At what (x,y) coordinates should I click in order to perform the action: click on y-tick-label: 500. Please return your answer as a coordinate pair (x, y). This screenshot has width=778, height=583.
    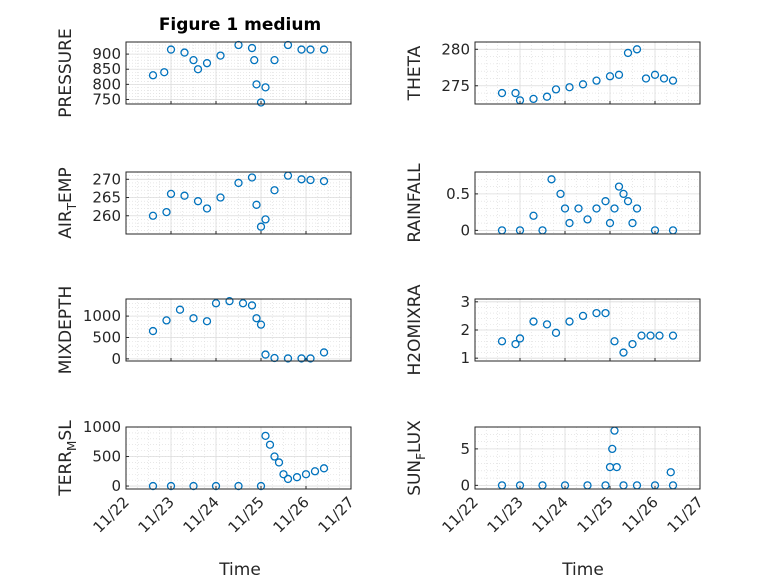
    Looking at the image, I should click on (106, 337).